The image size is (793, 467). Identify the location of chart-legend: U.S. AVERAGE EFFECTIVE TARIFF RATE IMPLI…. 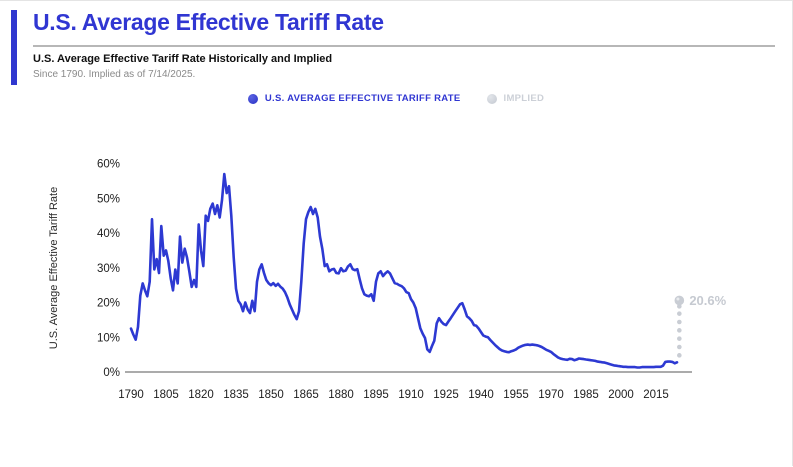
(396, 98).